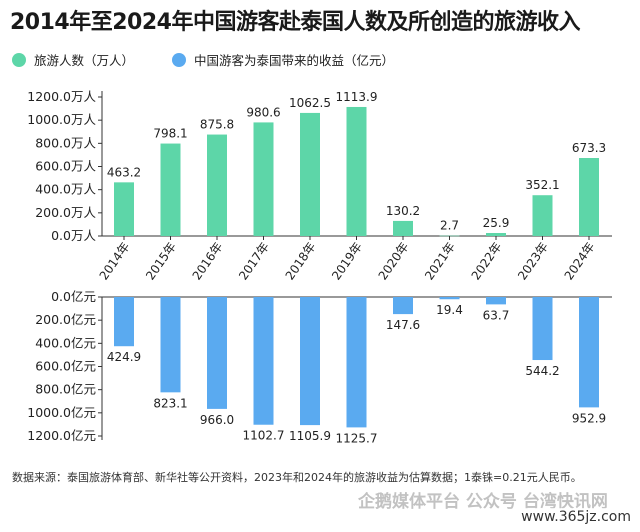 Image resolution: width=640 pixels, height=532 pixels. Describe the element at coordinates (170, 403) in the screenshot. I see `revenue-value-label: 823.1` at that location.